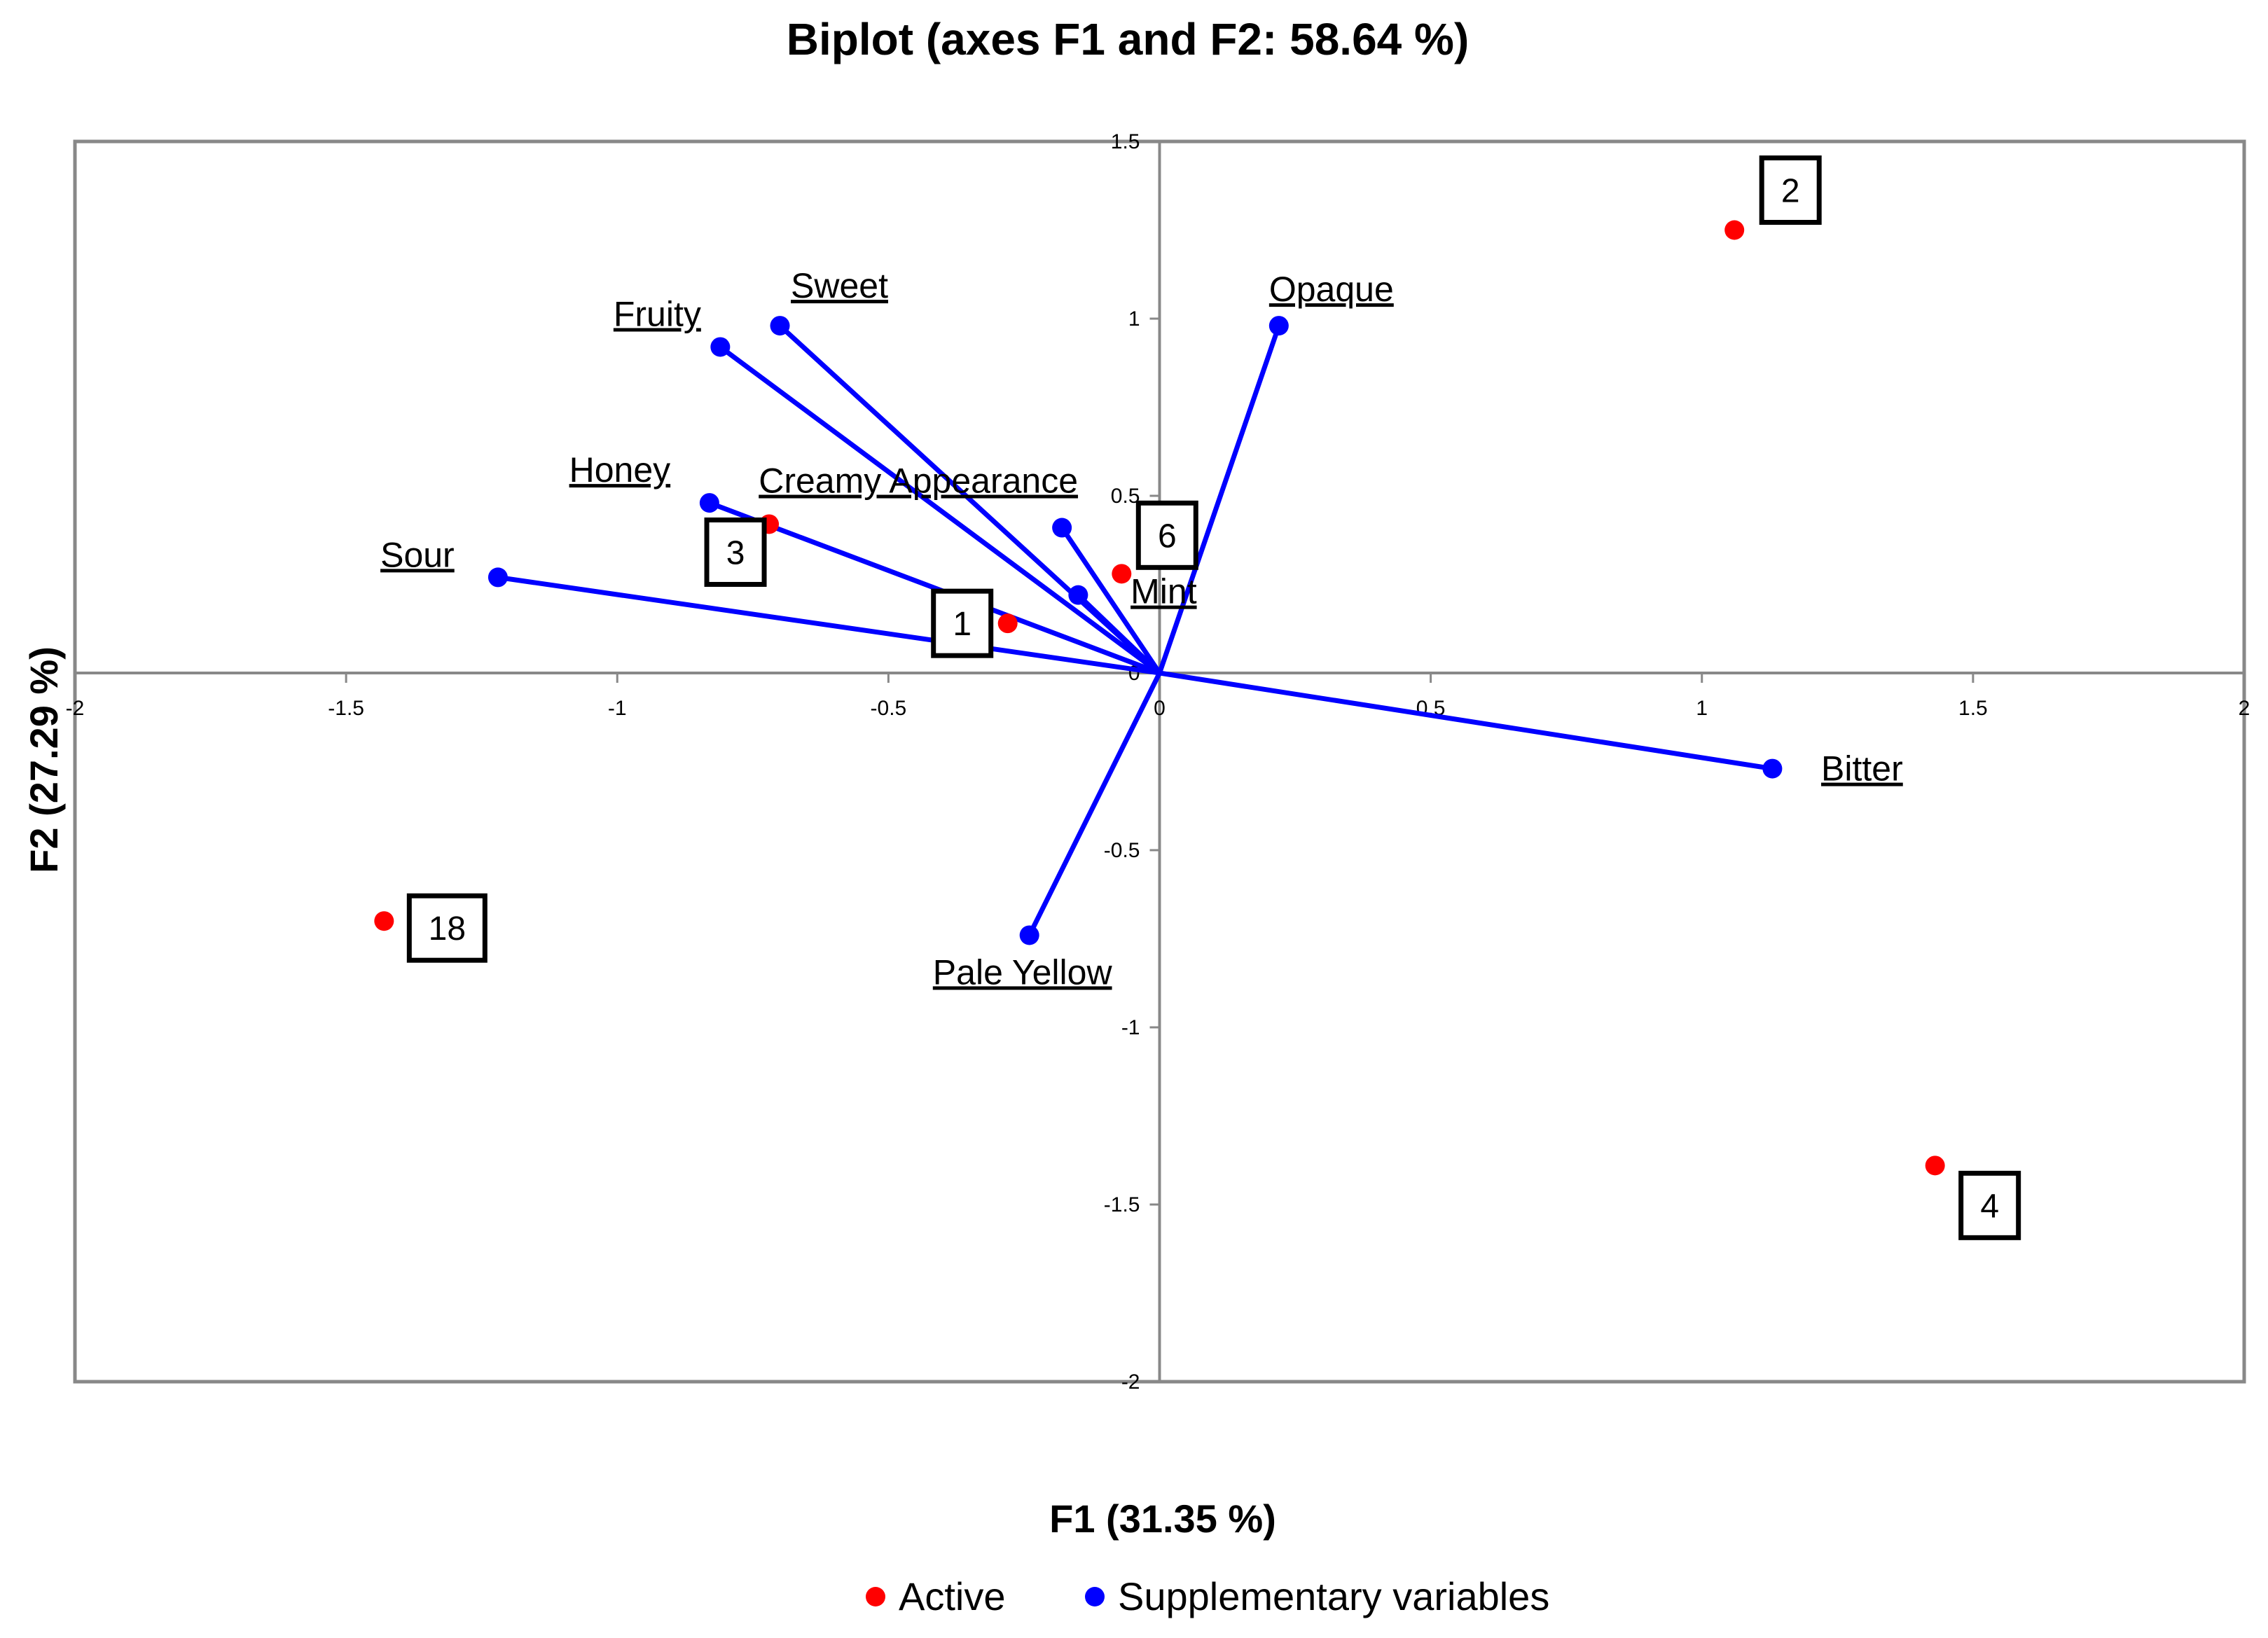 This screenshot has width=2268, height=1638. I want to click on legend-marker-supplementary, so click(1095, 1596).